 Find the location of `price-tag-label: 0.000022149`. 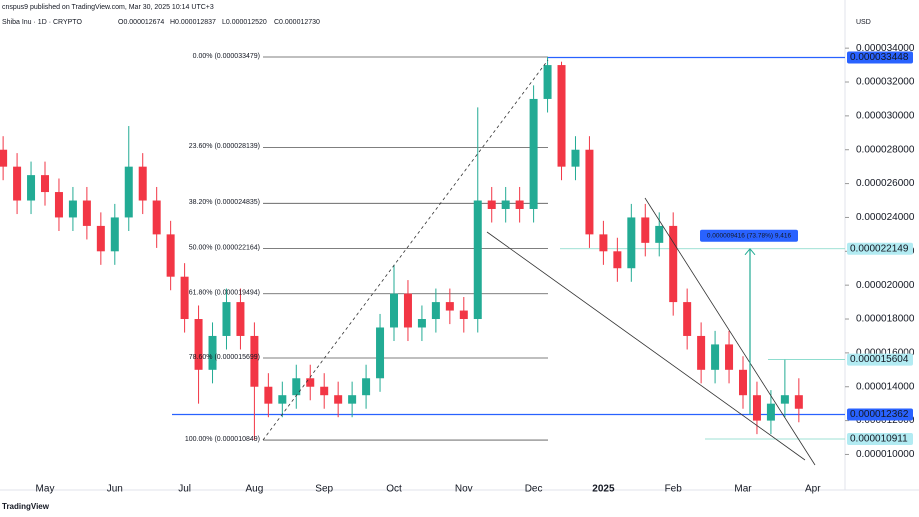

price-tag-label: 0.000022149 is located at coordinates (879, 248).